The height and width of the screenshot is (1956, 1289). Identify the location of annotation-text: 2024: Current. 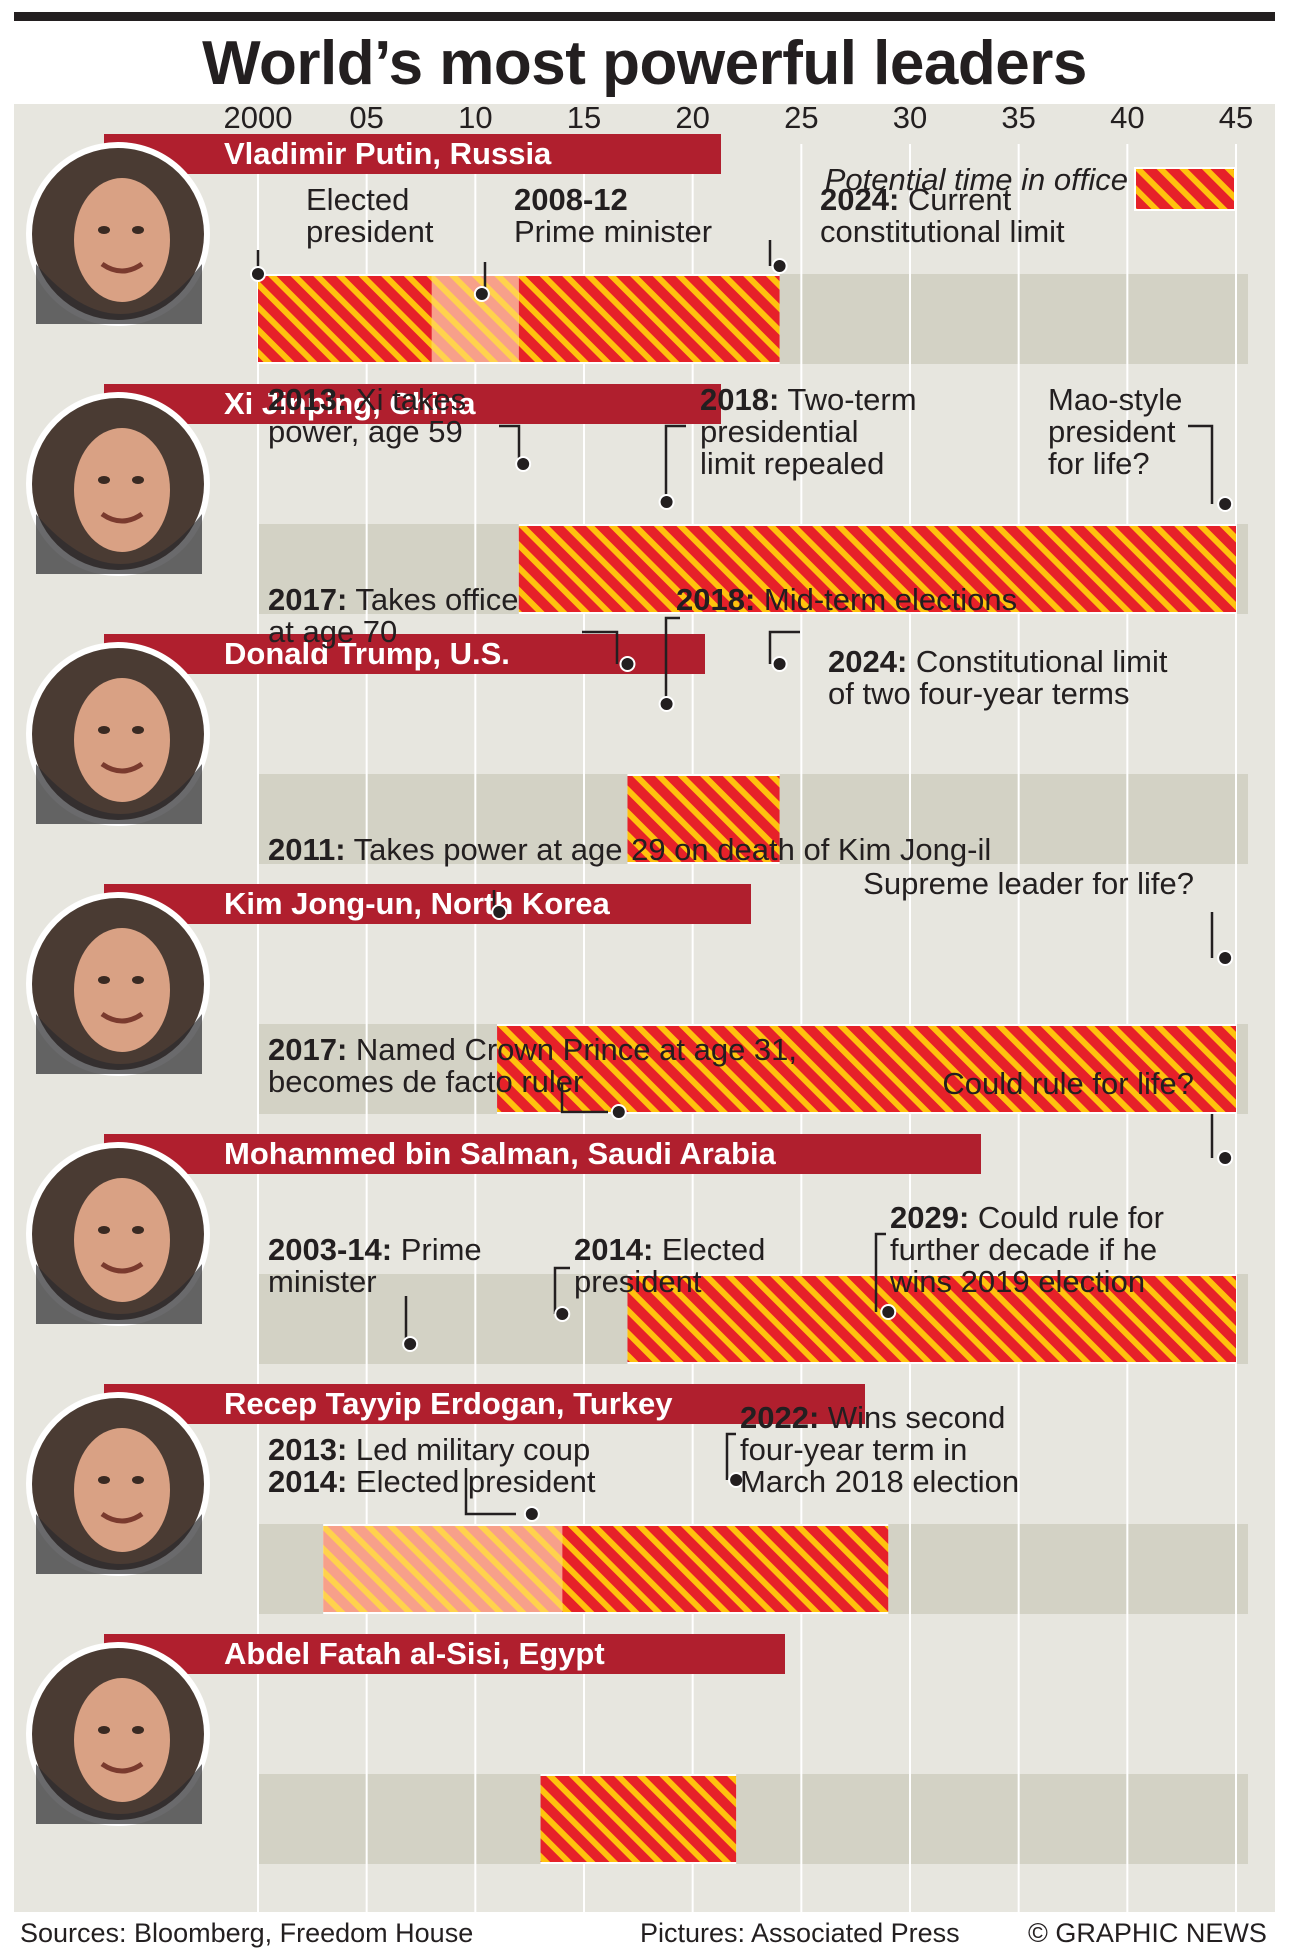
(916, 199).